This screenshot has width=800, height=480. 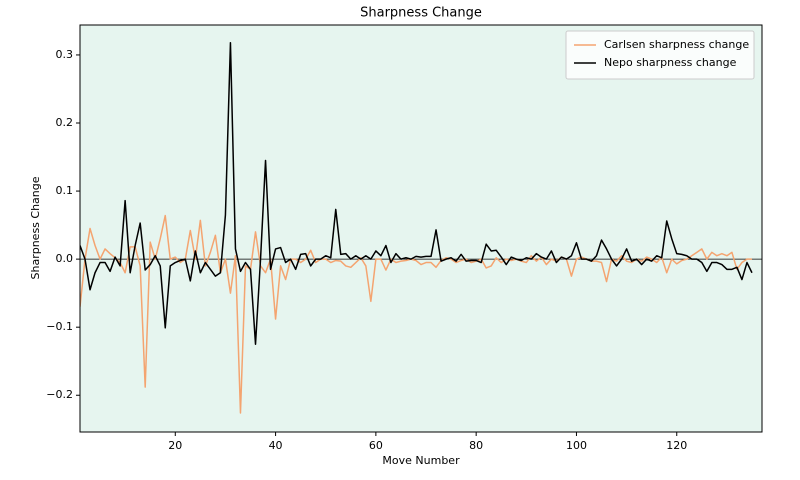 What do you see at coordinates (476, 445) in the screenshot?
I see `x-tick-label: 80` at bounding box center [476, 445].